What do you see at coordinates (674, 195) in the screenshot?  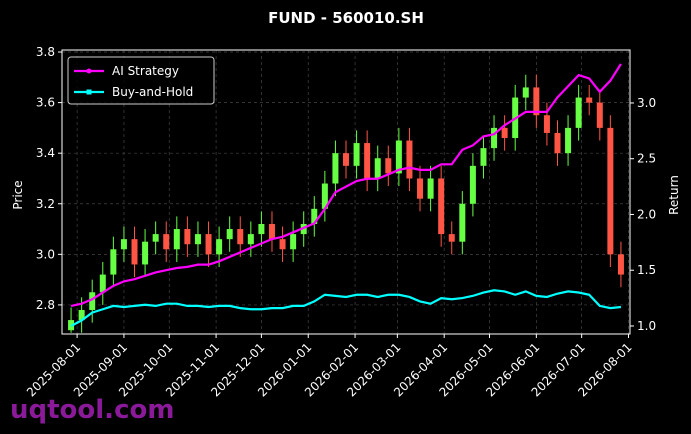 I see `y2-axis-label: Return` at bounding box center [674, 195].